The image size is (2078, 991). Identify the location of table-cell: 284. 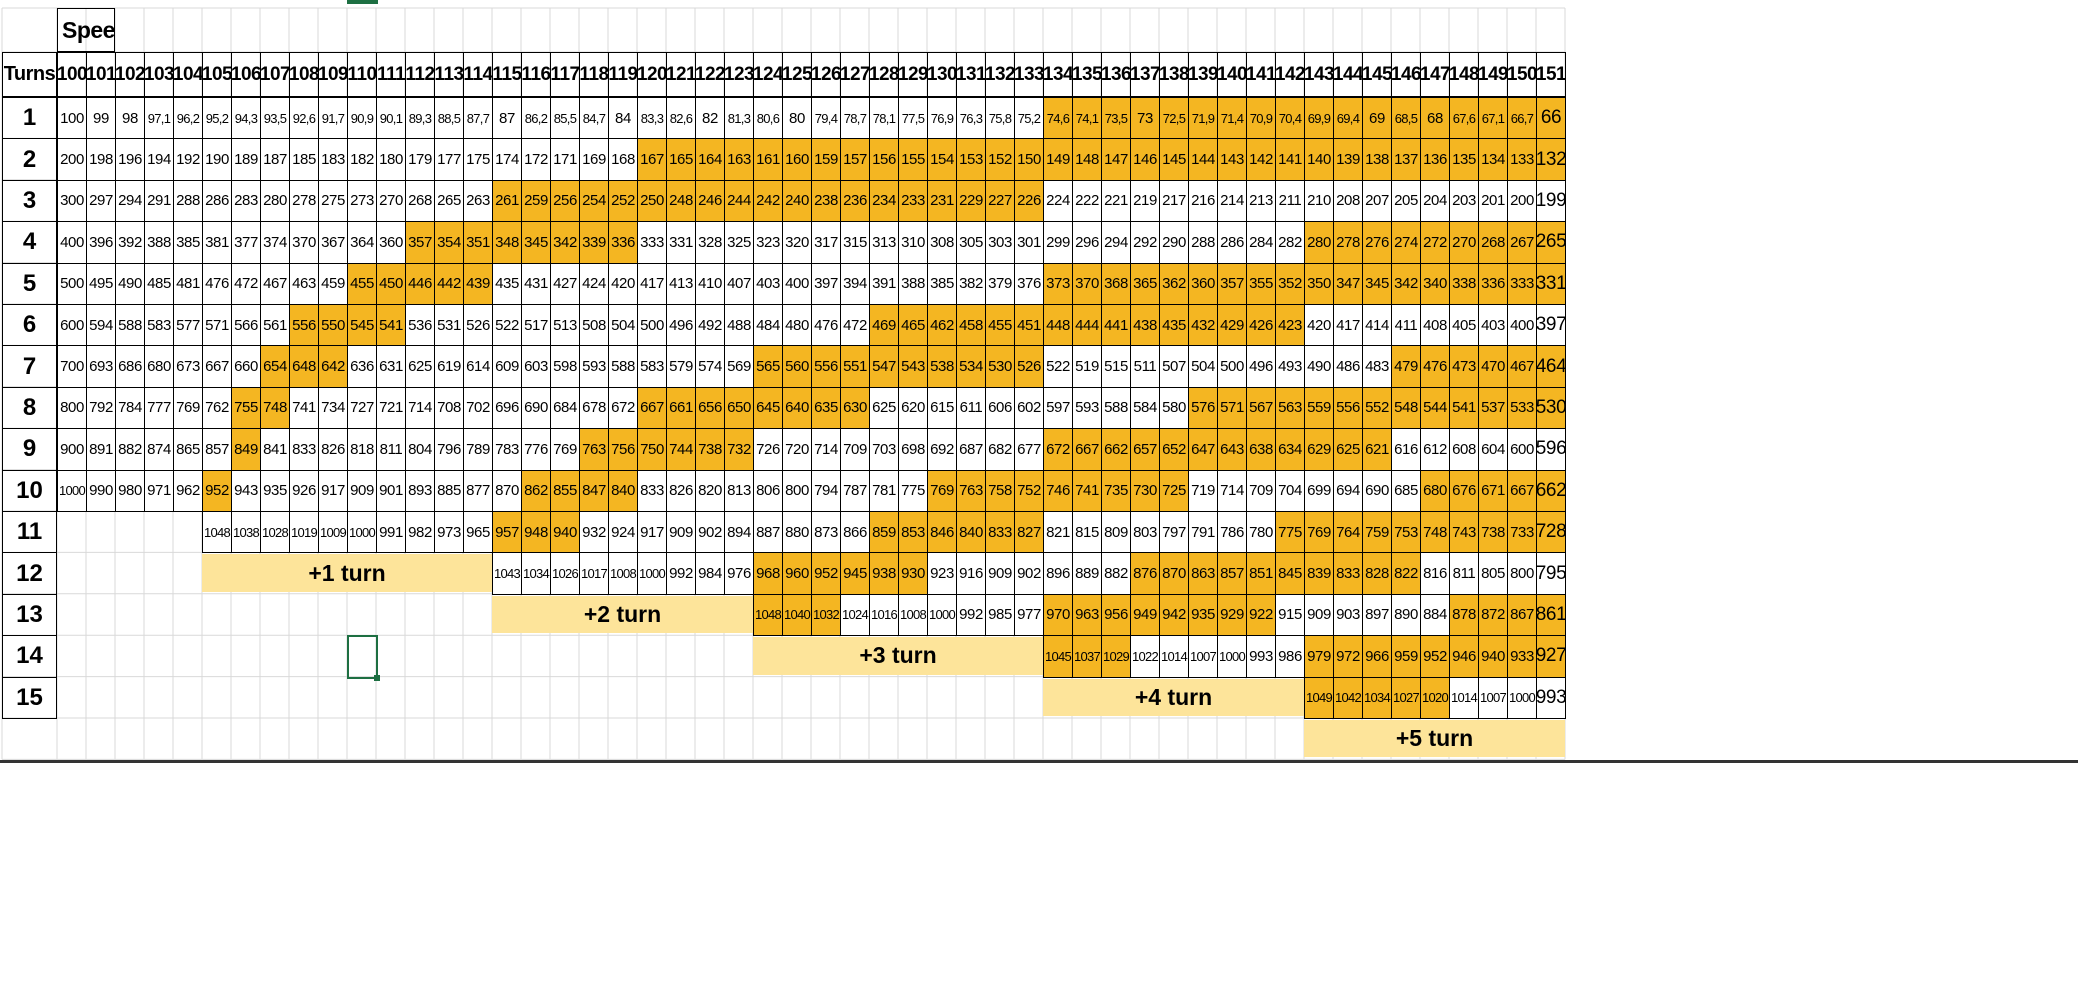
(1261, 242).